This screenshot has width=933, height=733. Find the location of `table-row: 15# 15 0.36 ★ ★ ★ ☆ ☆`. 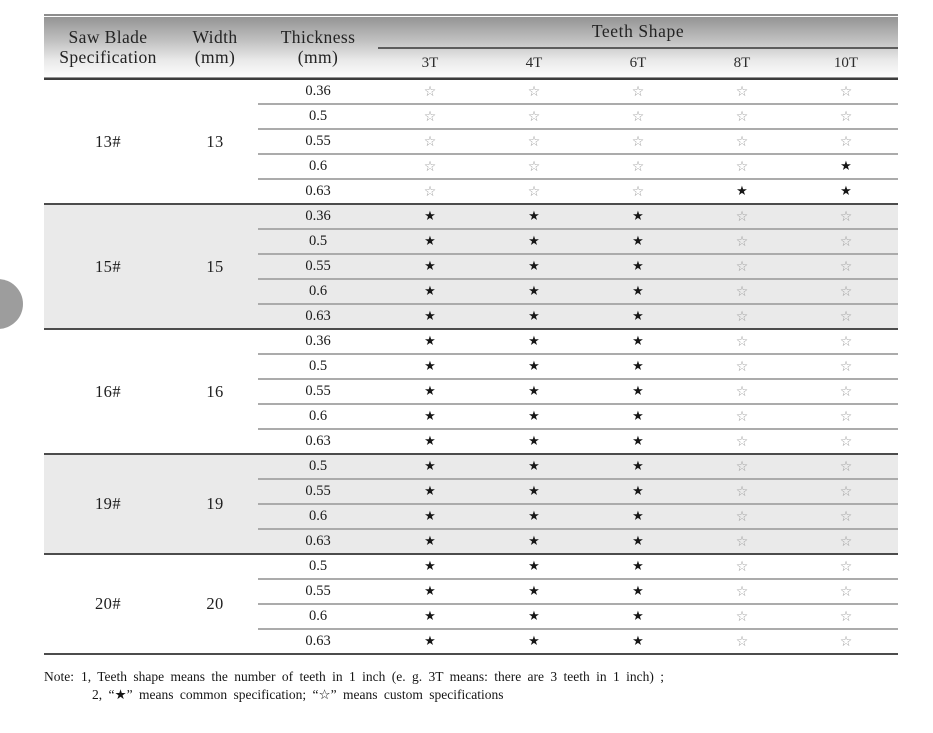

table-row: 15# 15 0.36 ★ ★ ★ ☆ ☆ is located at coordinates (471, 240).